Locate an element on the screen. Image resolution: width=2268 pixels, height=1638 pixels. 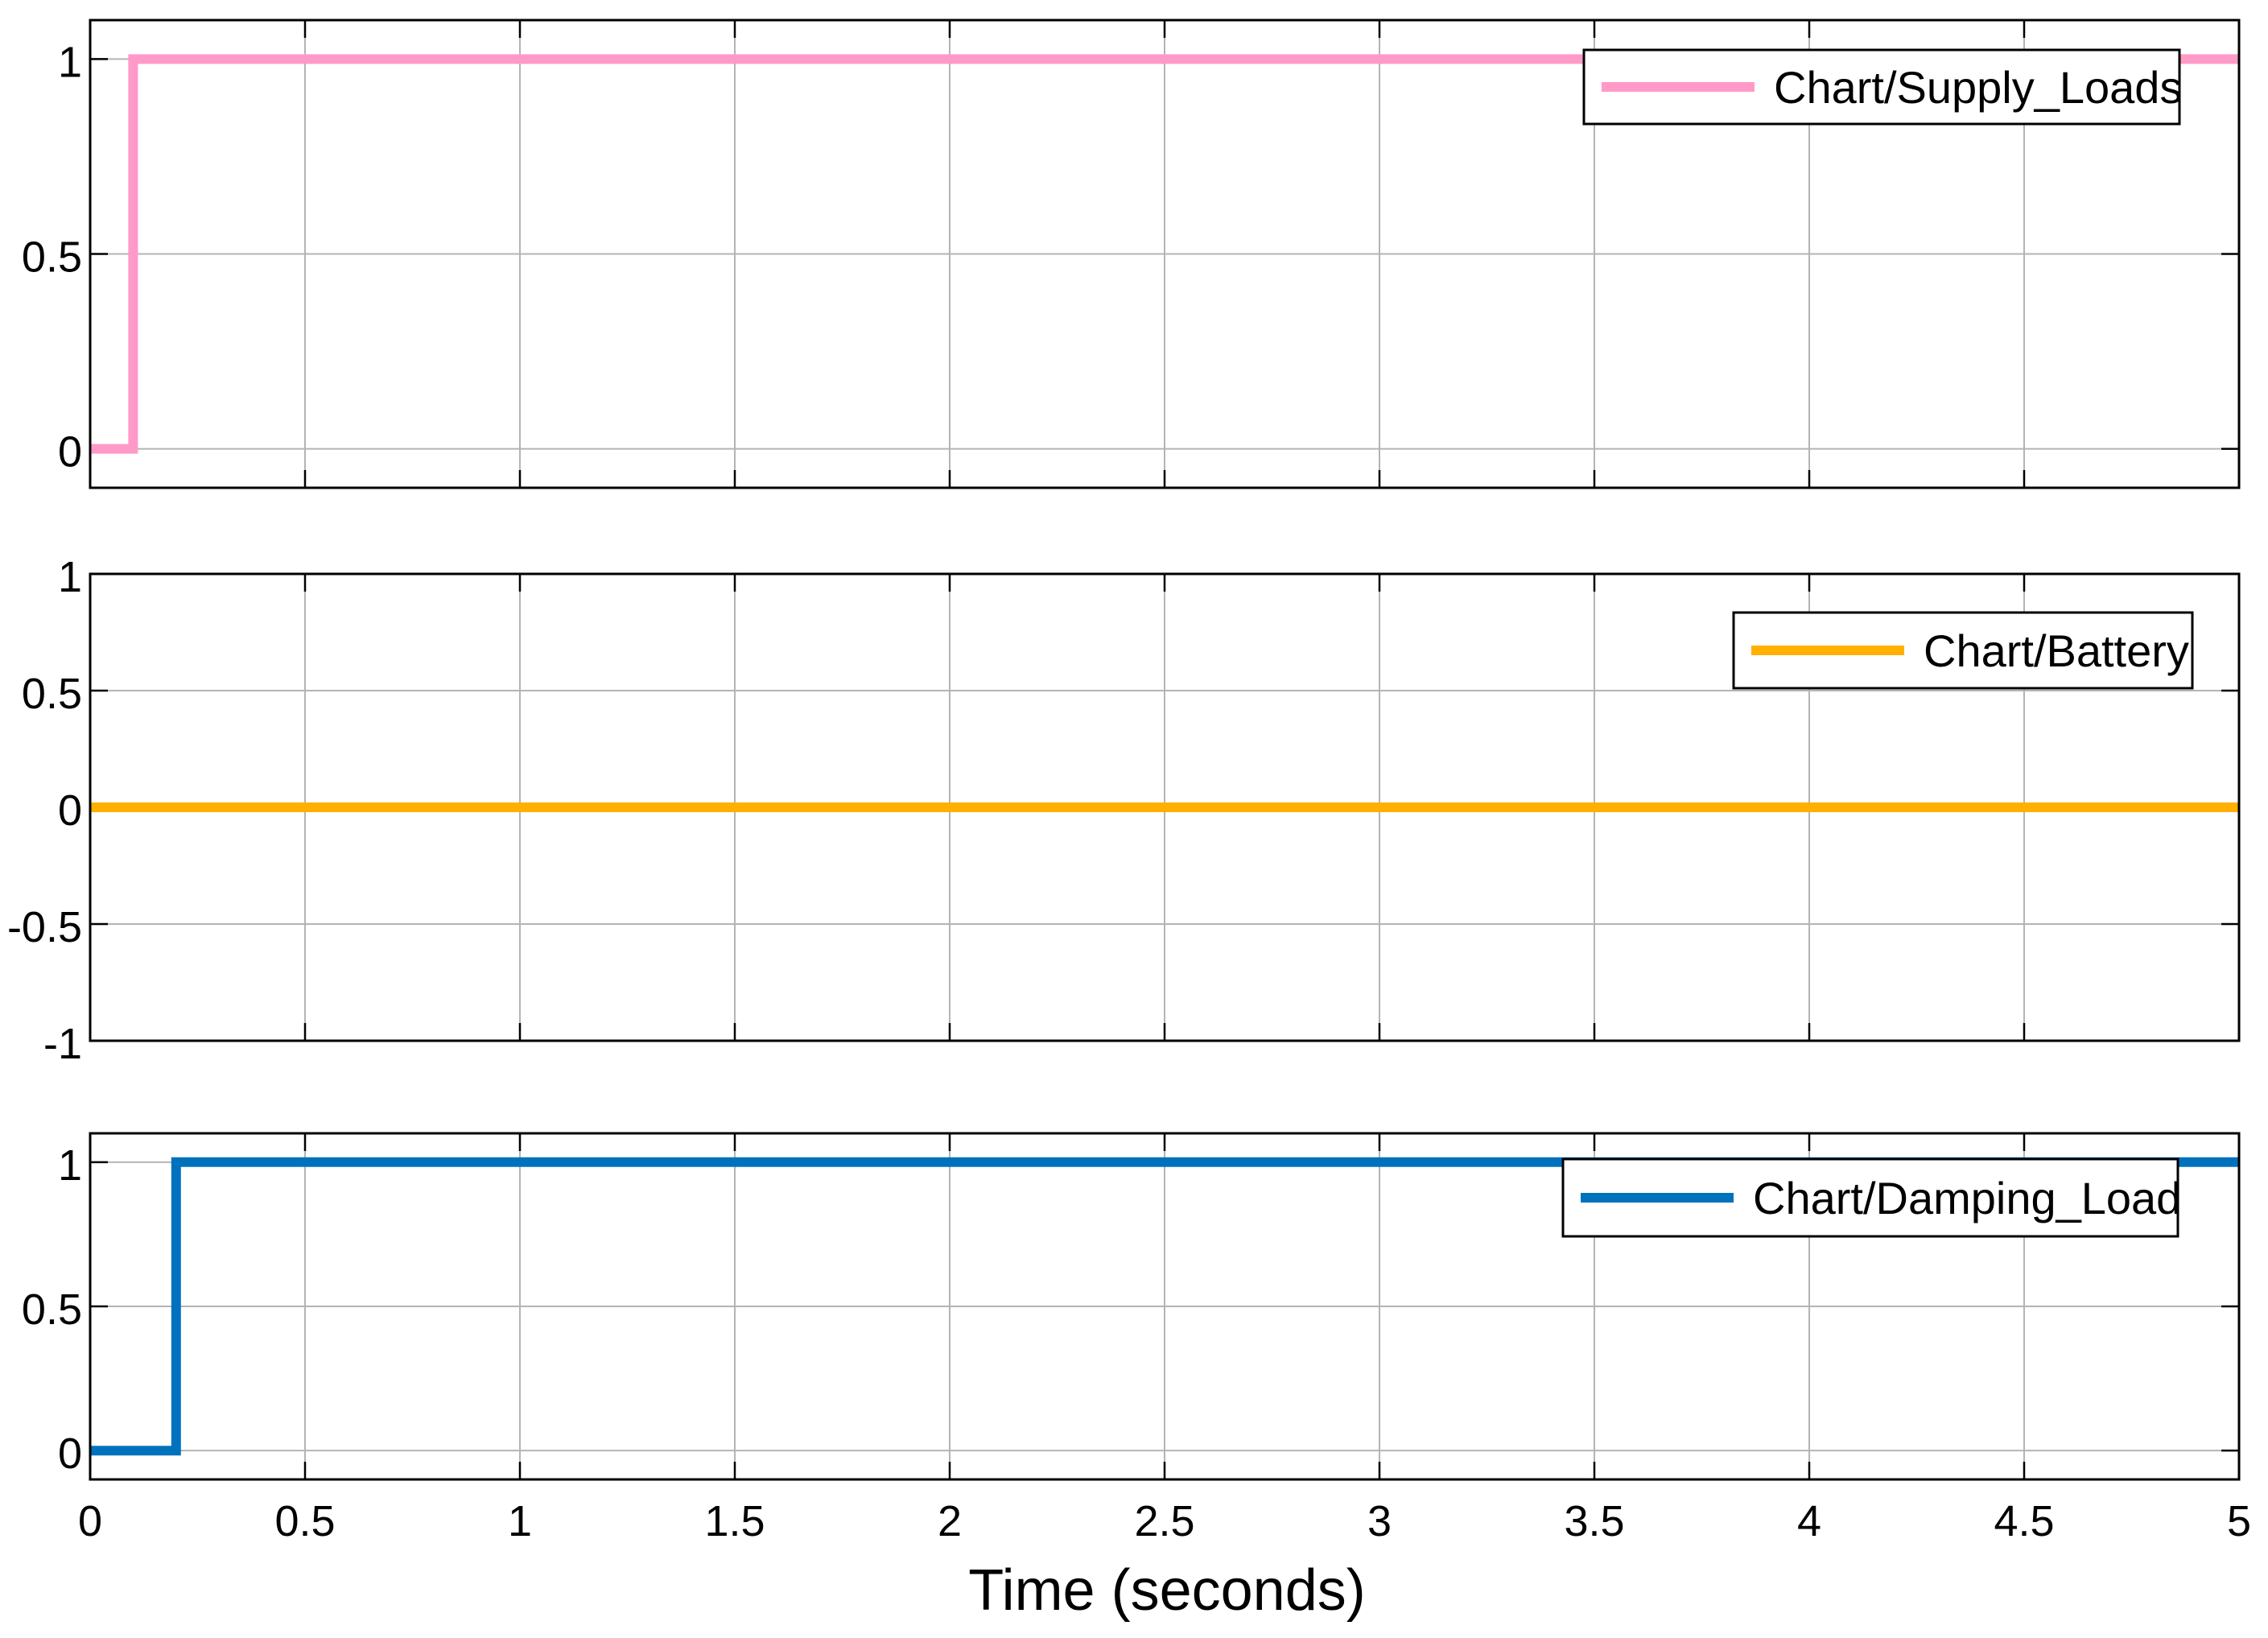
x-axis-label: Time (seconds) is located at coordinates (1166, 1590).